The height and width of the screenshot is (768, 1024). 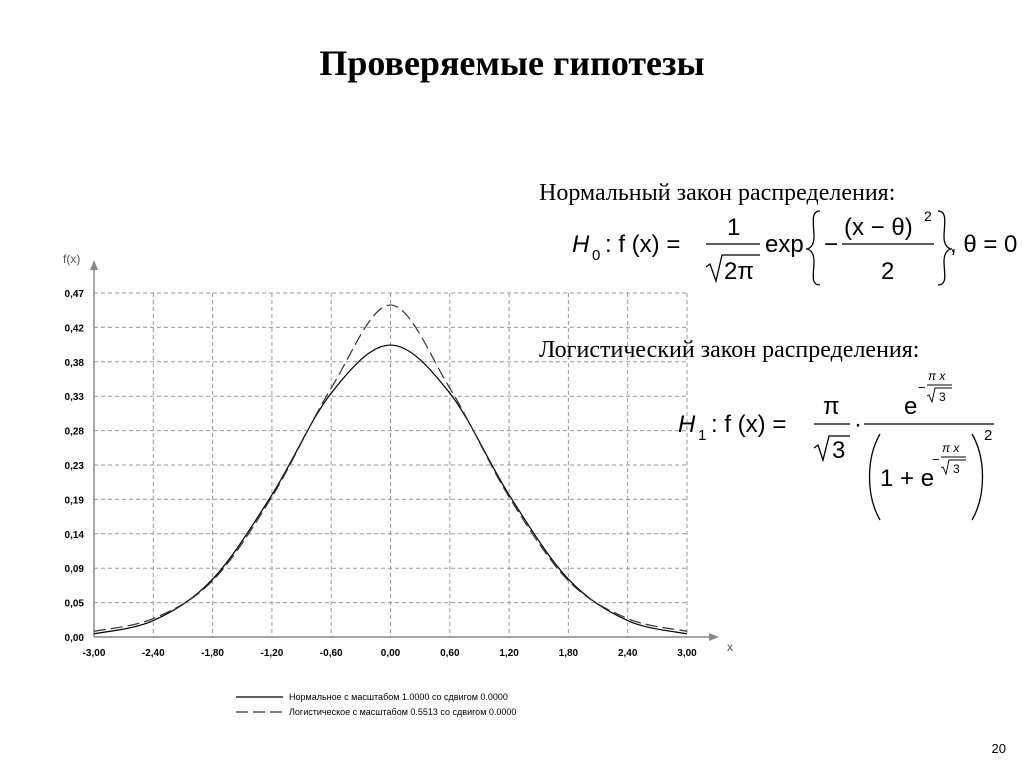 I want to click on page-number: 20, so click(x=998, y=748).